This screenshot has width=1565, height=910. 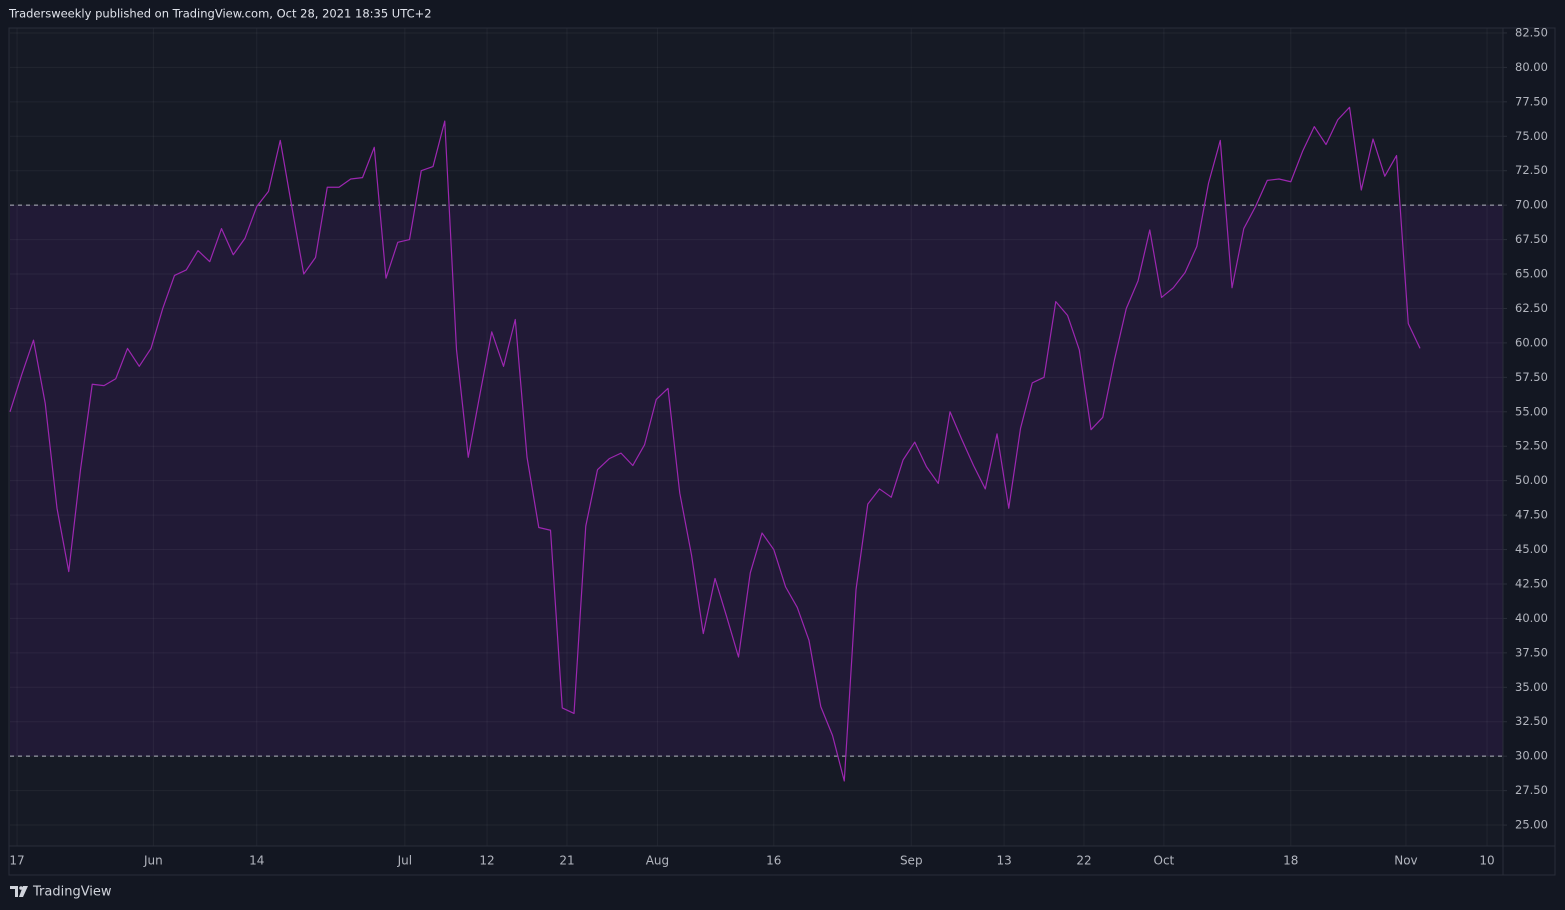 I want to click on x-tick-label: Sep, so click(x=911, y=861).